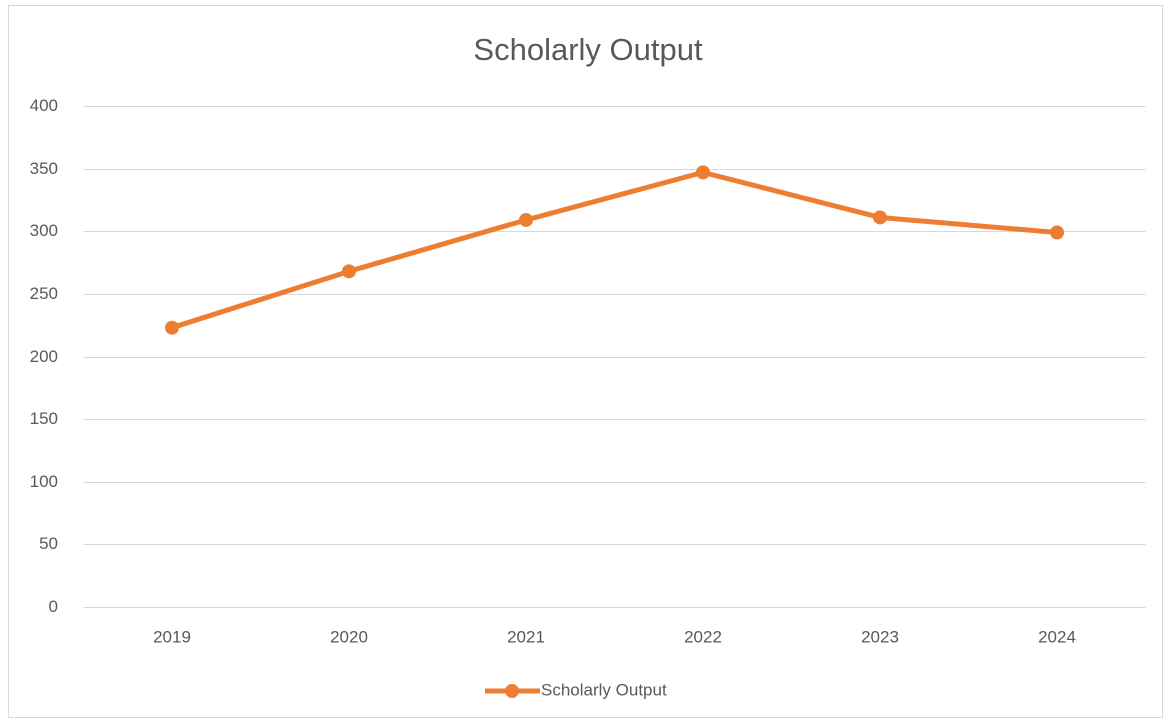 The width and height of the screenshot is (1171, 726). I want to click on y-tick-label: 300, so click(44, 230).